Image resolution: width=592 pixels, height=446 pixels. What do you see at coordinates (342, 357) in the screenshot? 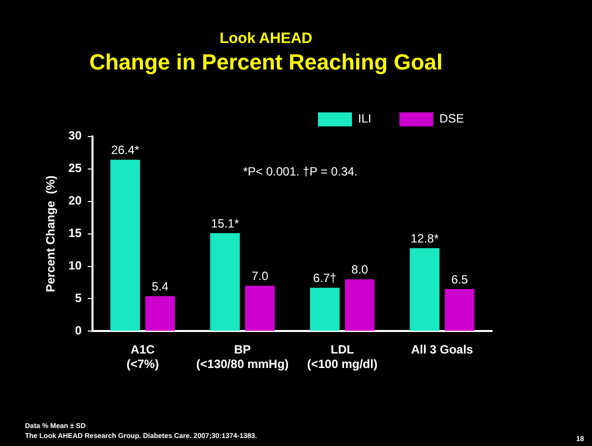
I see `x-tick-label: LDL (<100 mg/dl)` at bounding box center [342, 357].